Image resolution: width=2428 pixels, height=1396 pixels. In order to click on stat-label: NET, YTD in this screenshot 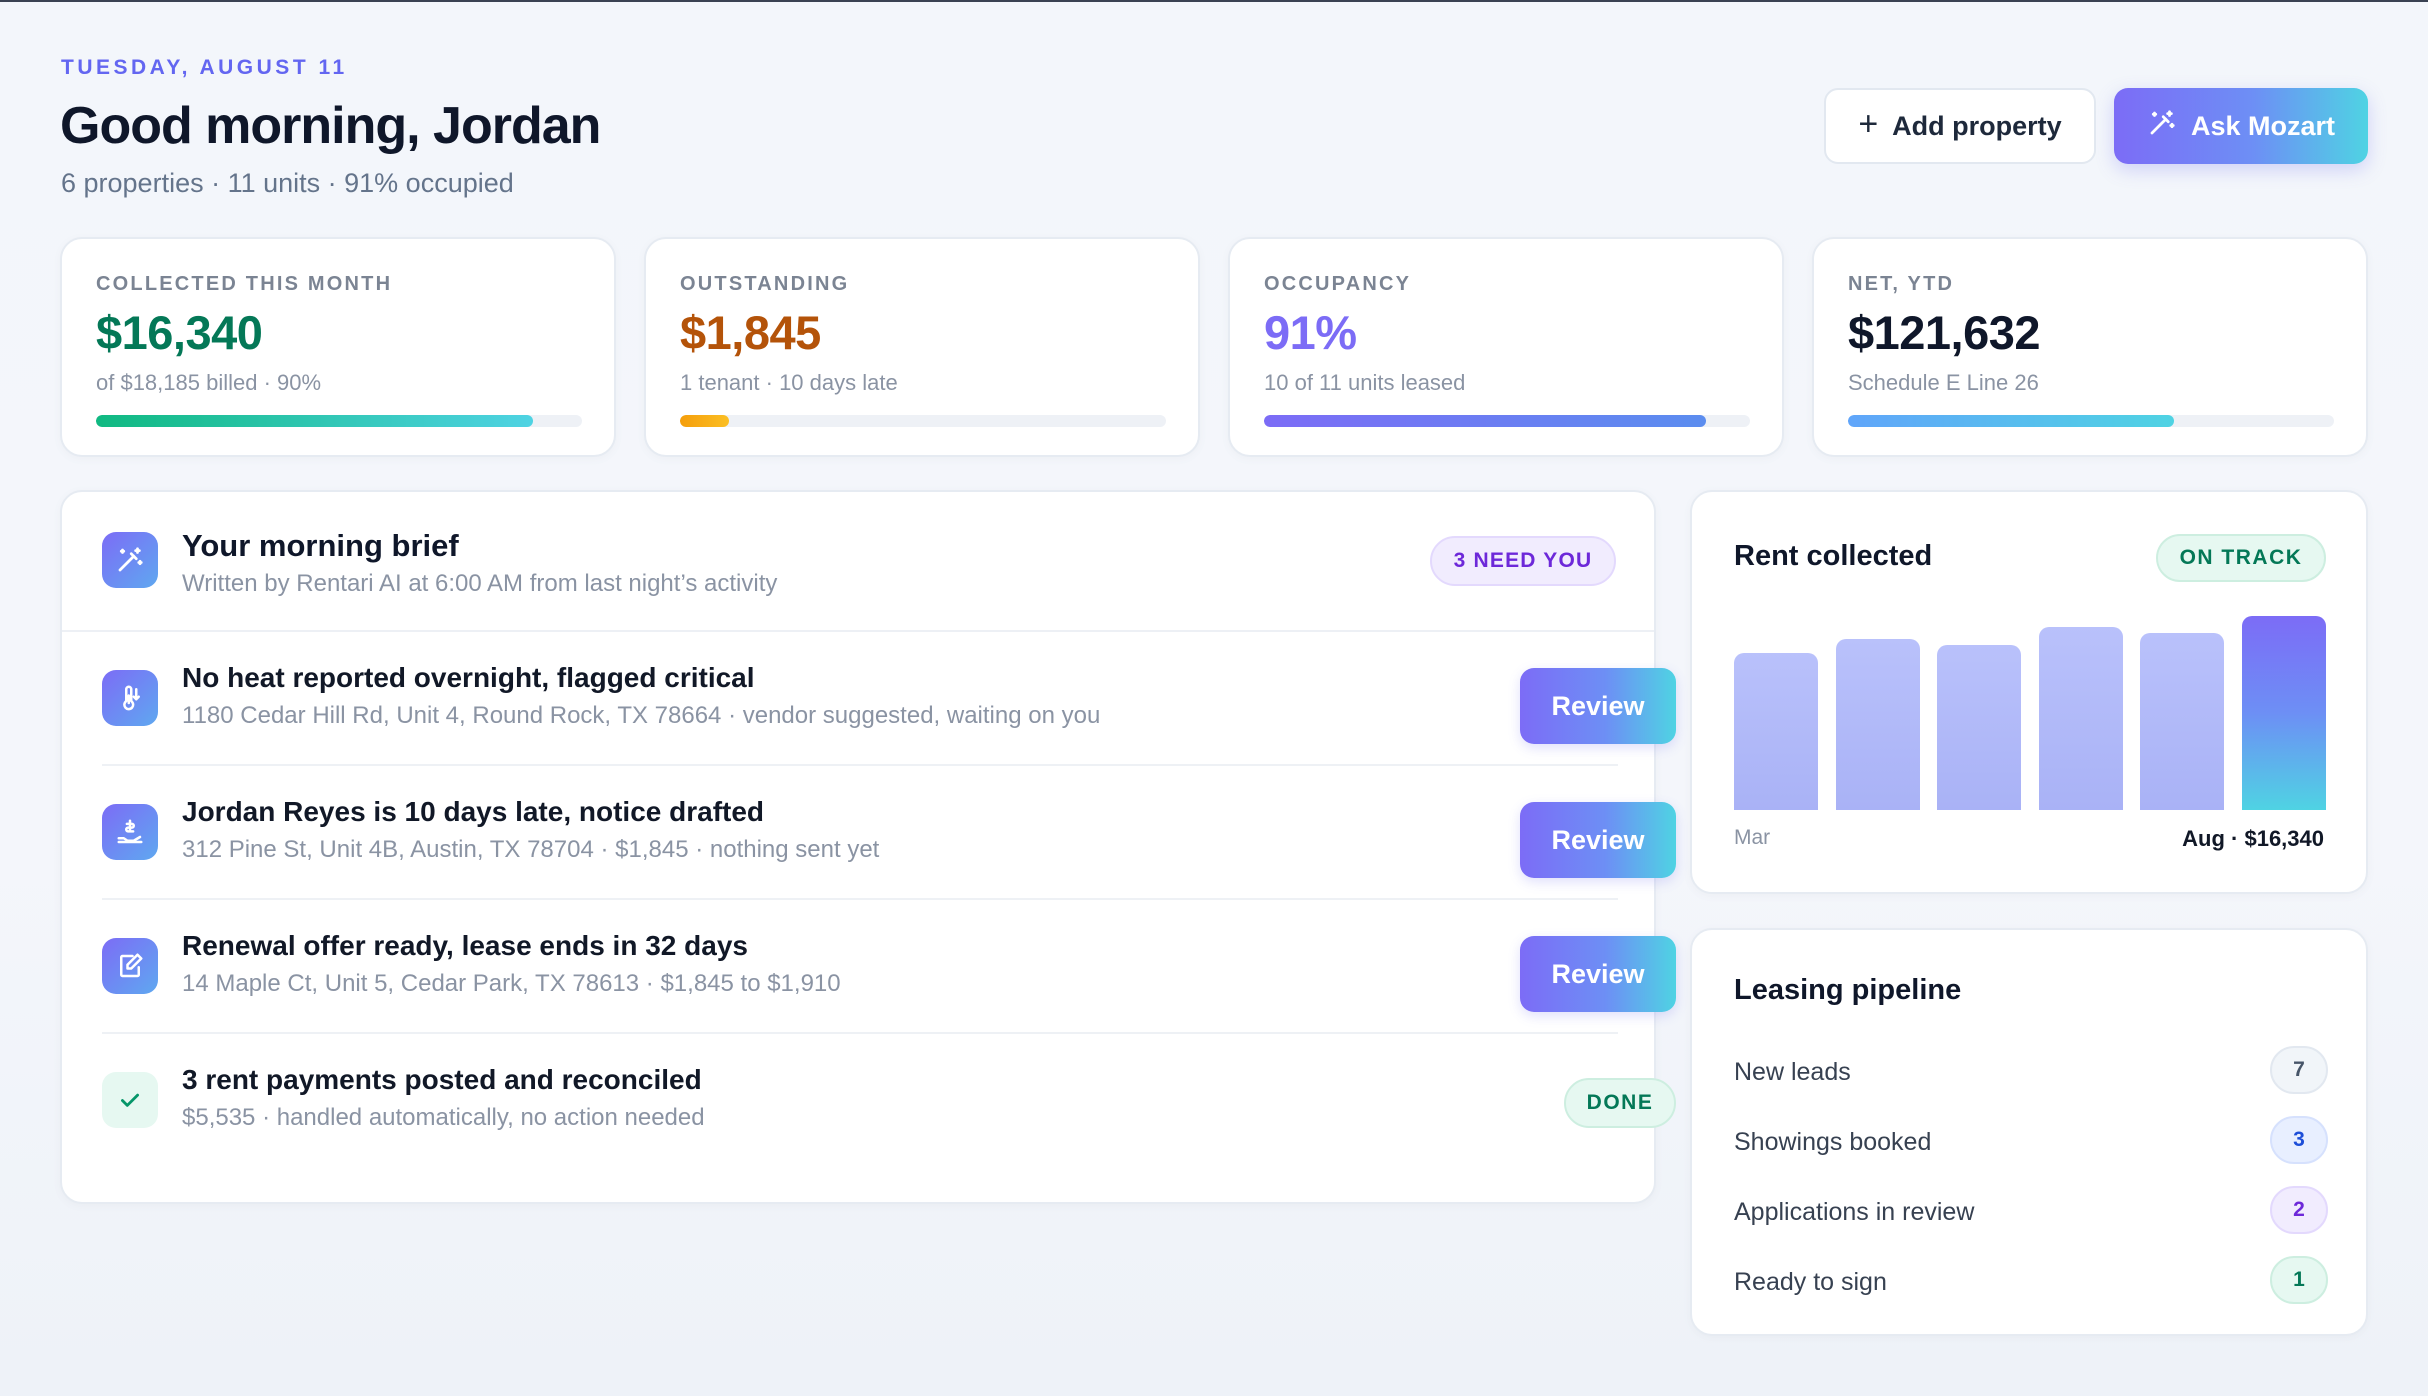, I will do `click(1901, 284)`.